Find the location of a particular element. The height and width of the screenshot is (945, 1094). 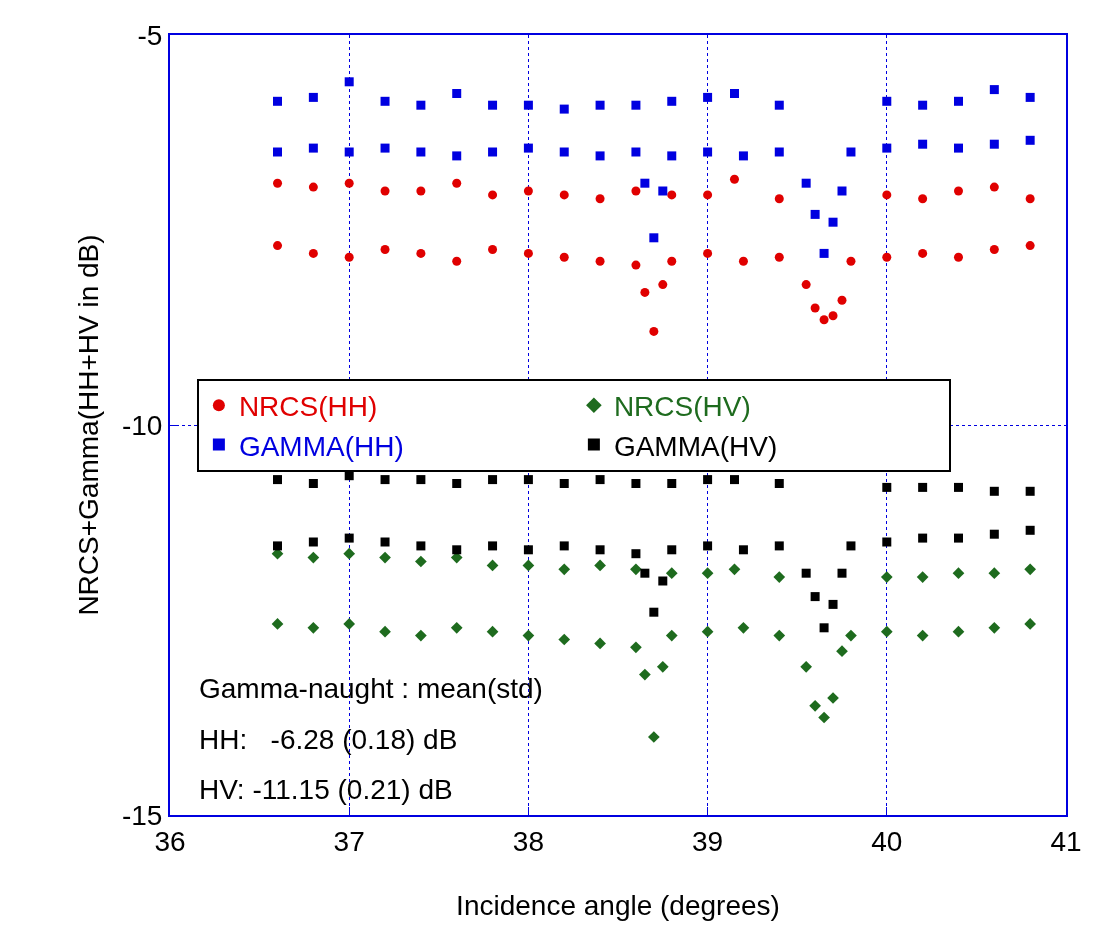

x-axis-title: Incidence angle (degrees) is located at coordinates (618, 906).